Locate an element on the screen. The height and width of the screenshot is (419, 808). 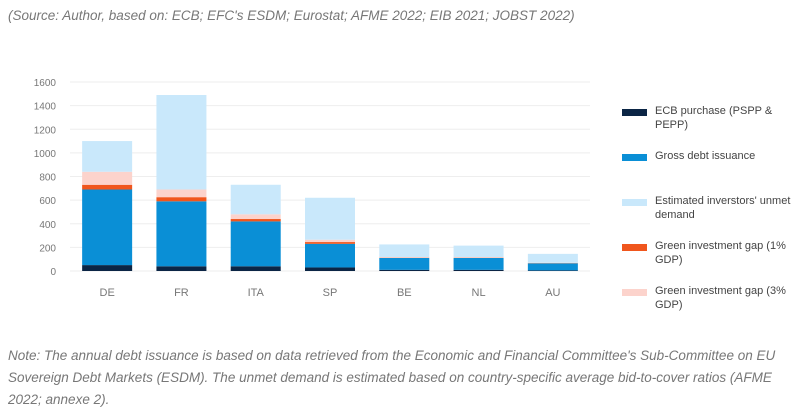
legend-item: Green investment gap (1% GDP) is located at coordinates (712, 255).